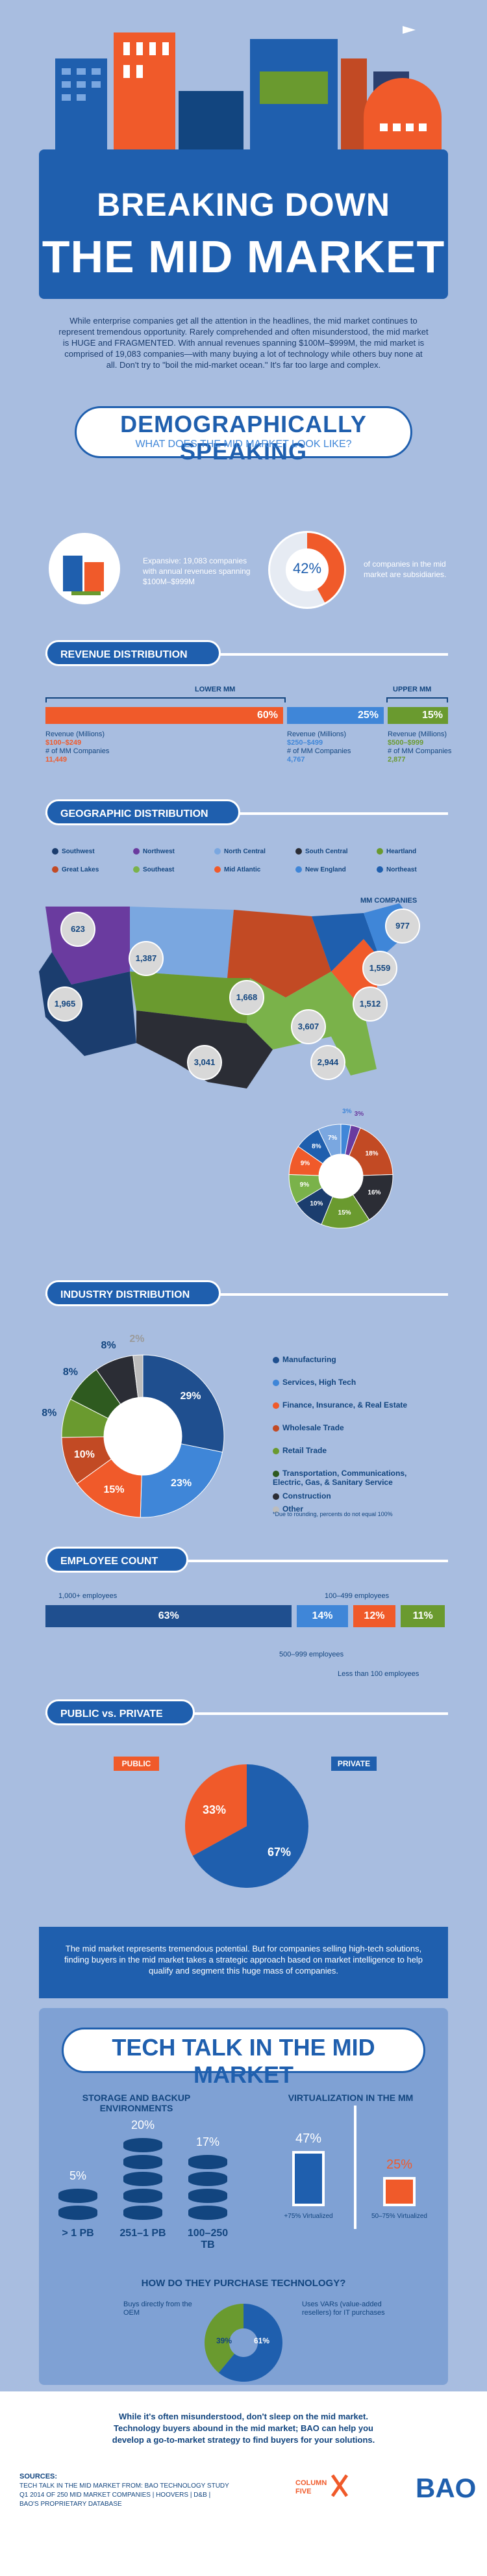 The image size is (487, 2576). Describe the element at coordinates (308, 1027) in the screenshot. I see `map-value-bubble: 3,607` at that location.